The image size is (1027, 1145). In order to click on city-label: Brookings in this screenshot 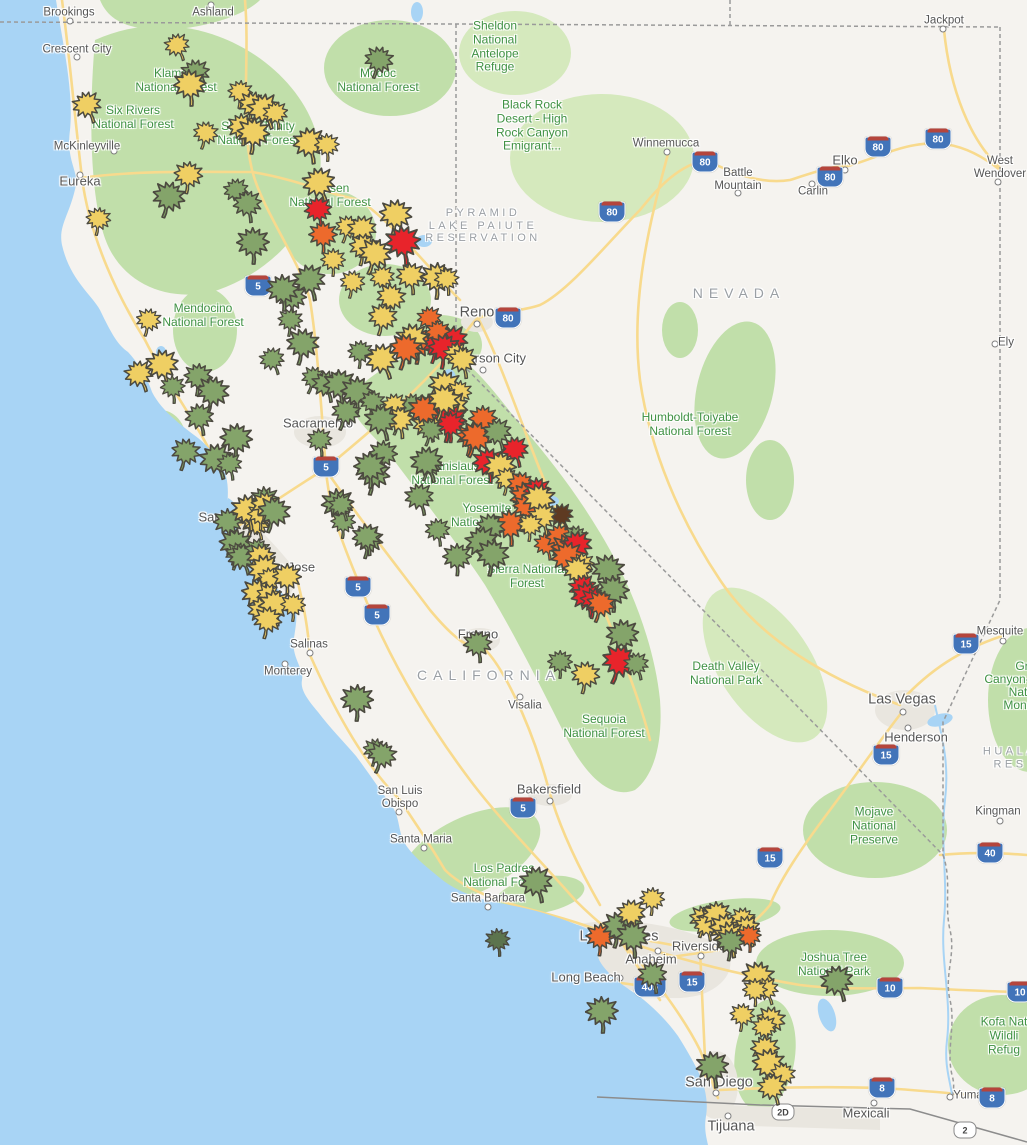, I will do `click(68, 12)`.